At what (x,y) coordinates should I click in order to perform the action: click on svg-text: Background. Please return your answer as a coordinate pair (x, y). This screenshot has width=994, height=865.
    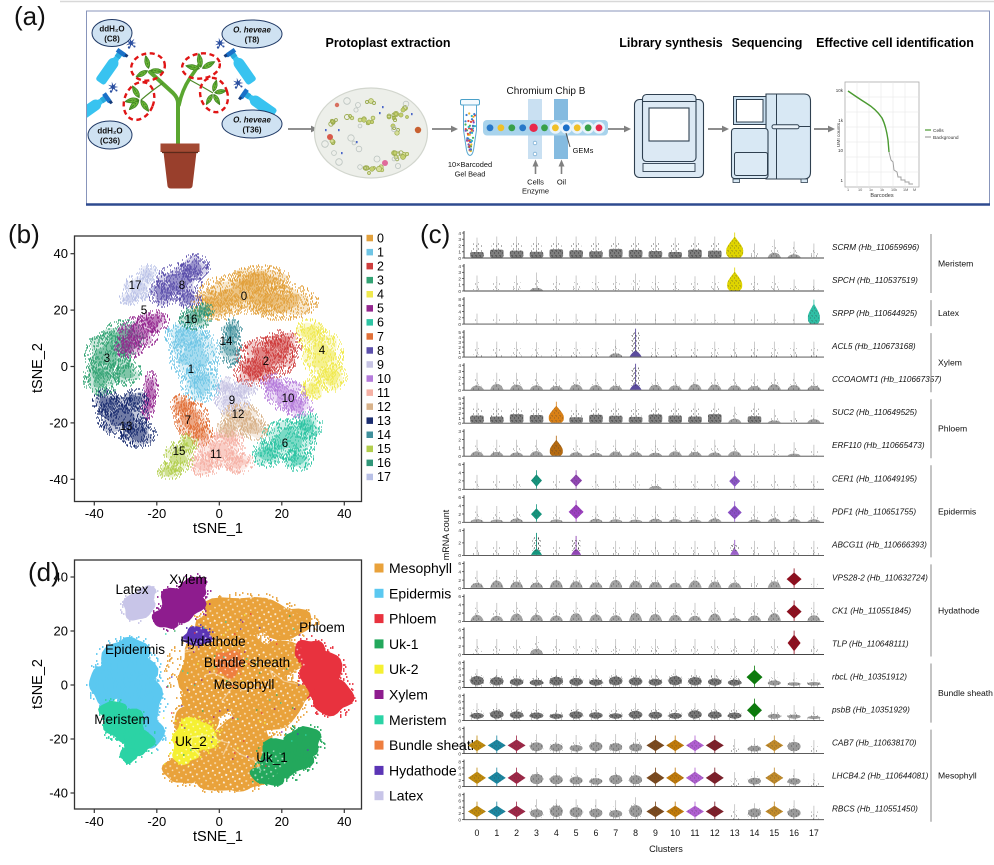
    Looking at the image, I should click on (946, 138).